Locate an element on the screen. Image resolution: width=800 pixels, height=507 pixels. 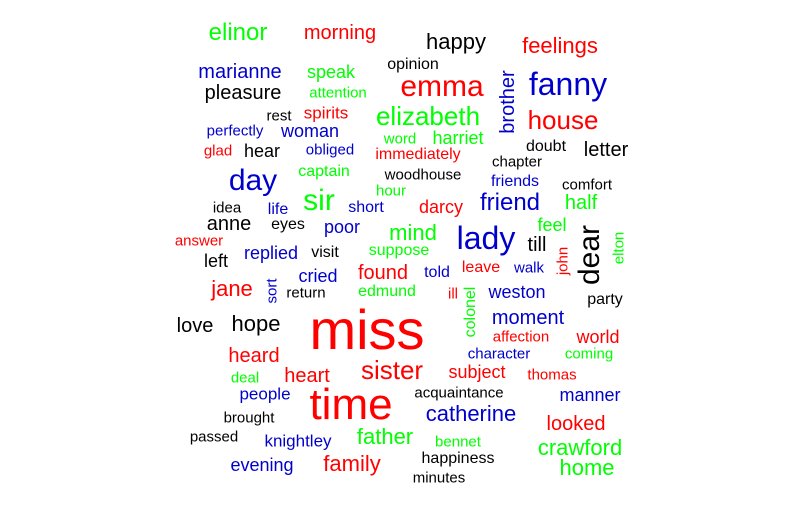
word-leave: leave is located at coordinates (481, 267).